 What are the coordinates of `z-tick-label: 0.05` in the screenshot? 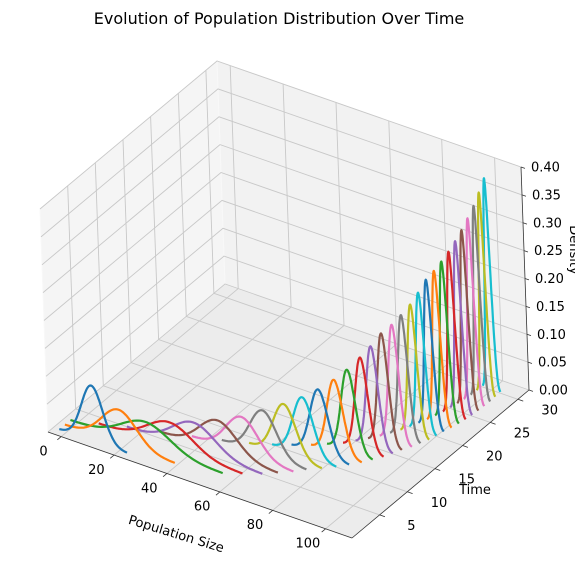 It's located at (552, 363).